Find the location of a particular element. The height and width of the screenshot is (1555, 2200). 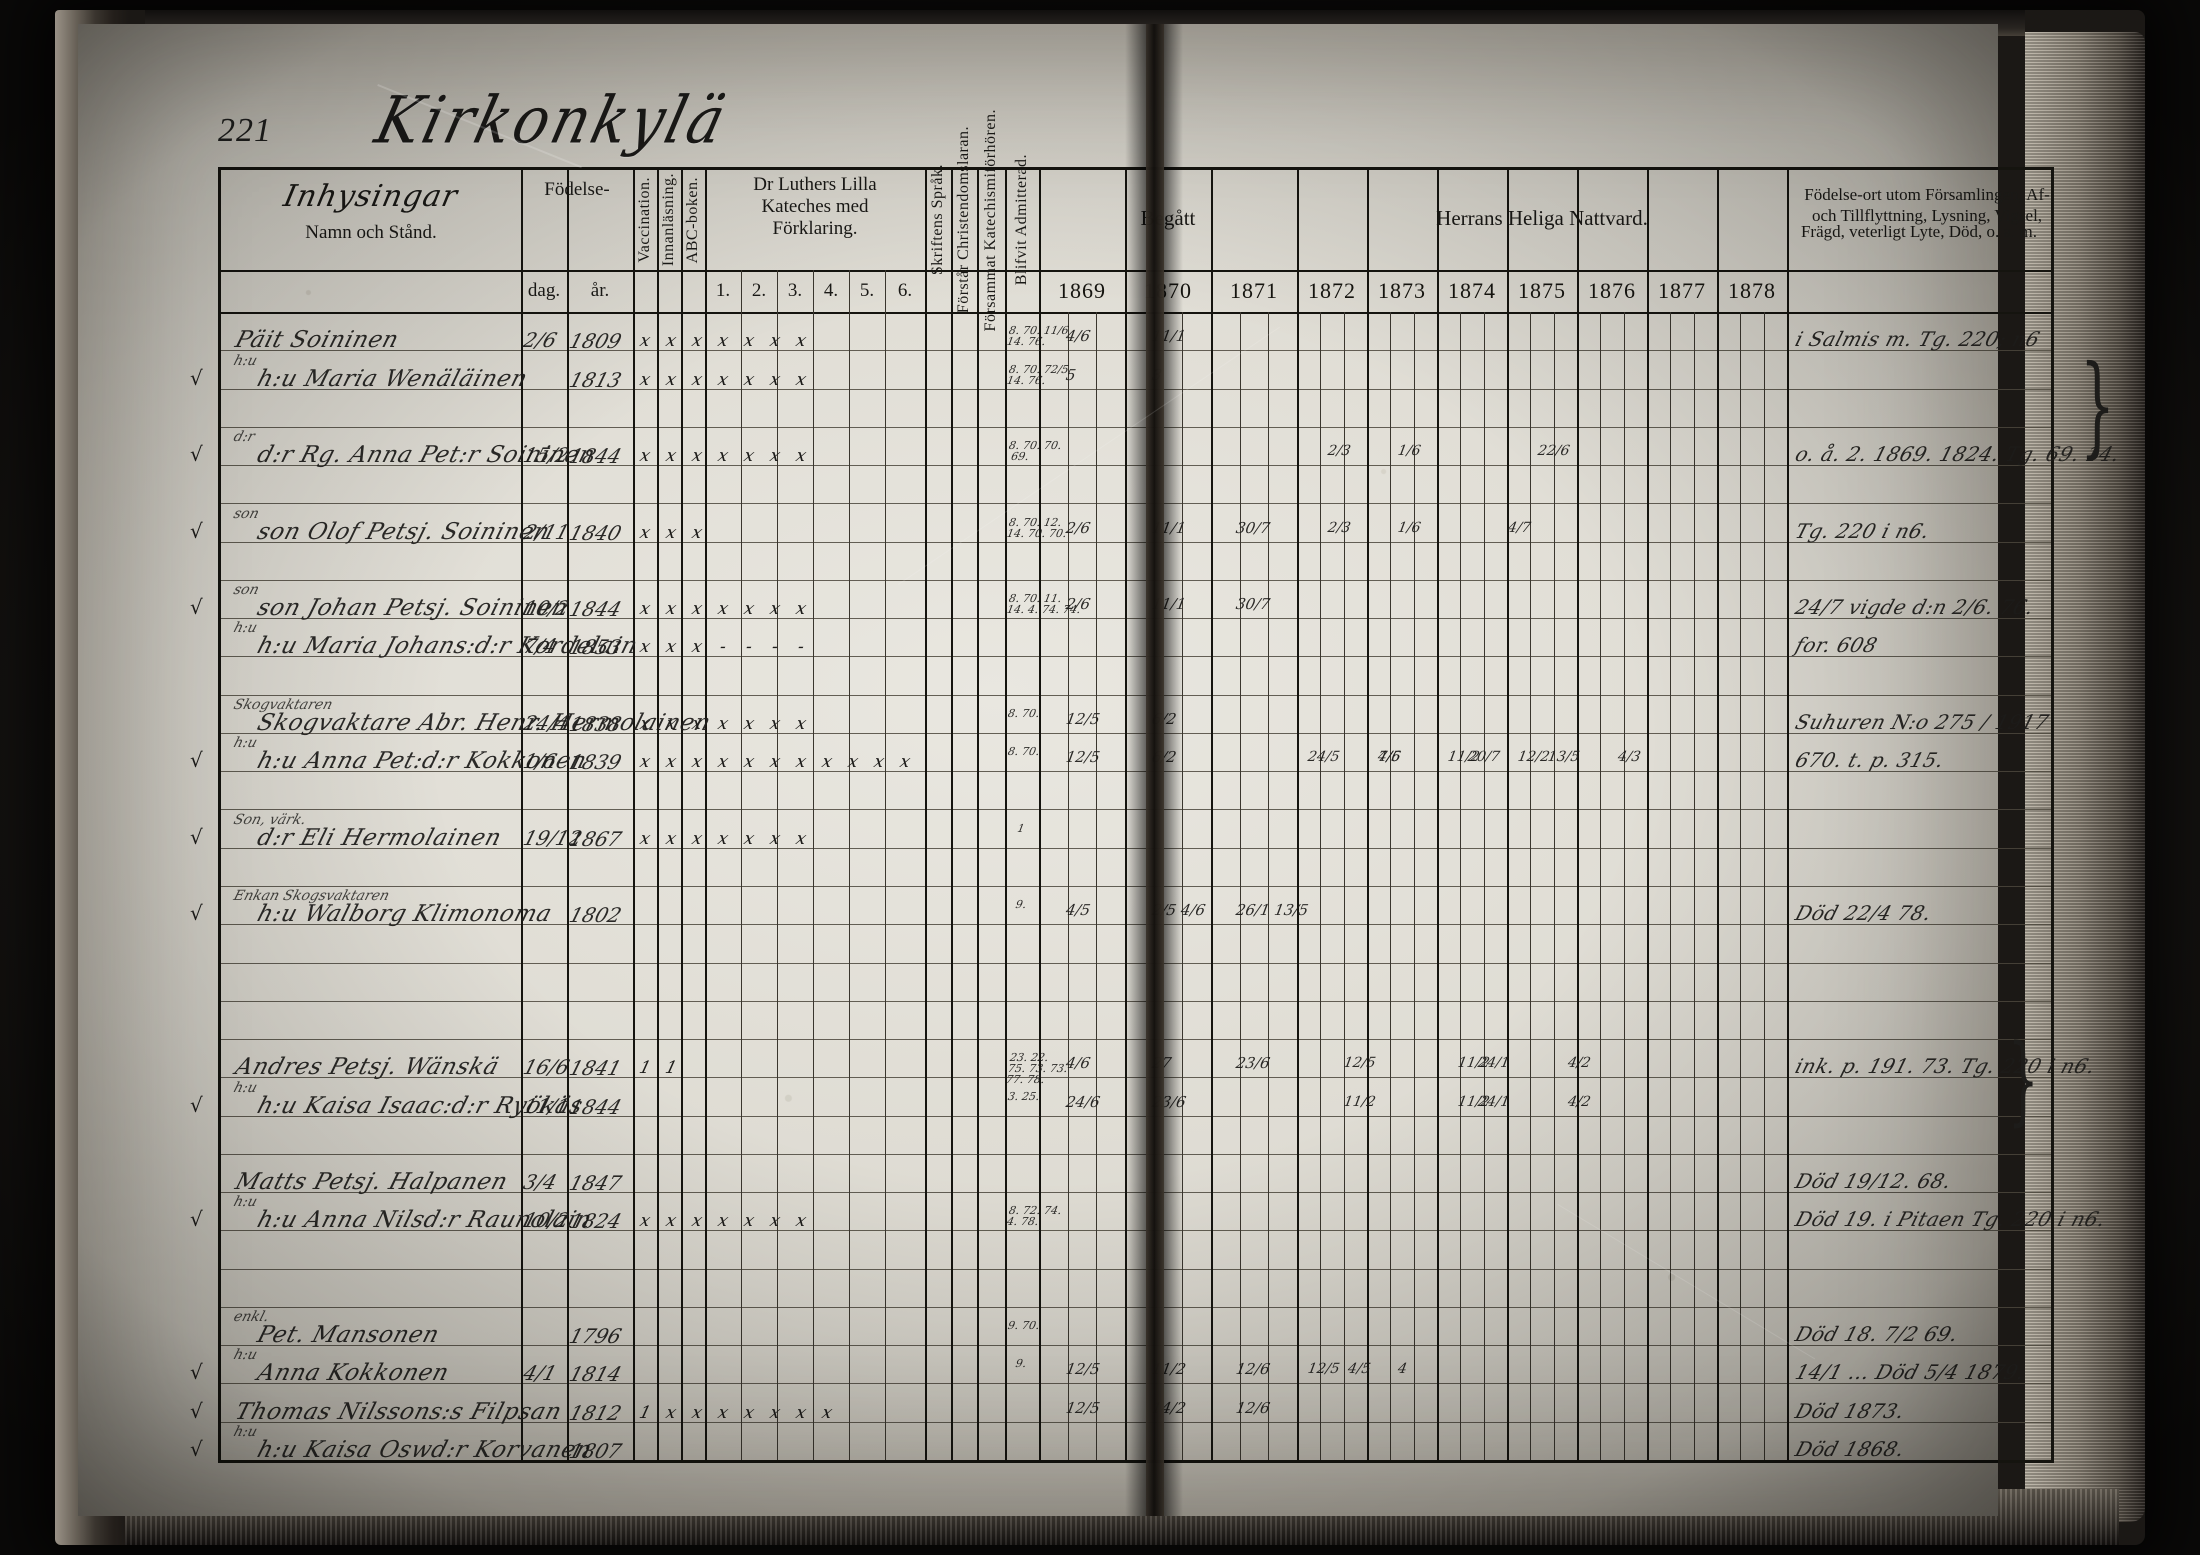

handwritten-text: 14/1 ... Död 5/4 1879. is located at coordinates (1910, 1372).